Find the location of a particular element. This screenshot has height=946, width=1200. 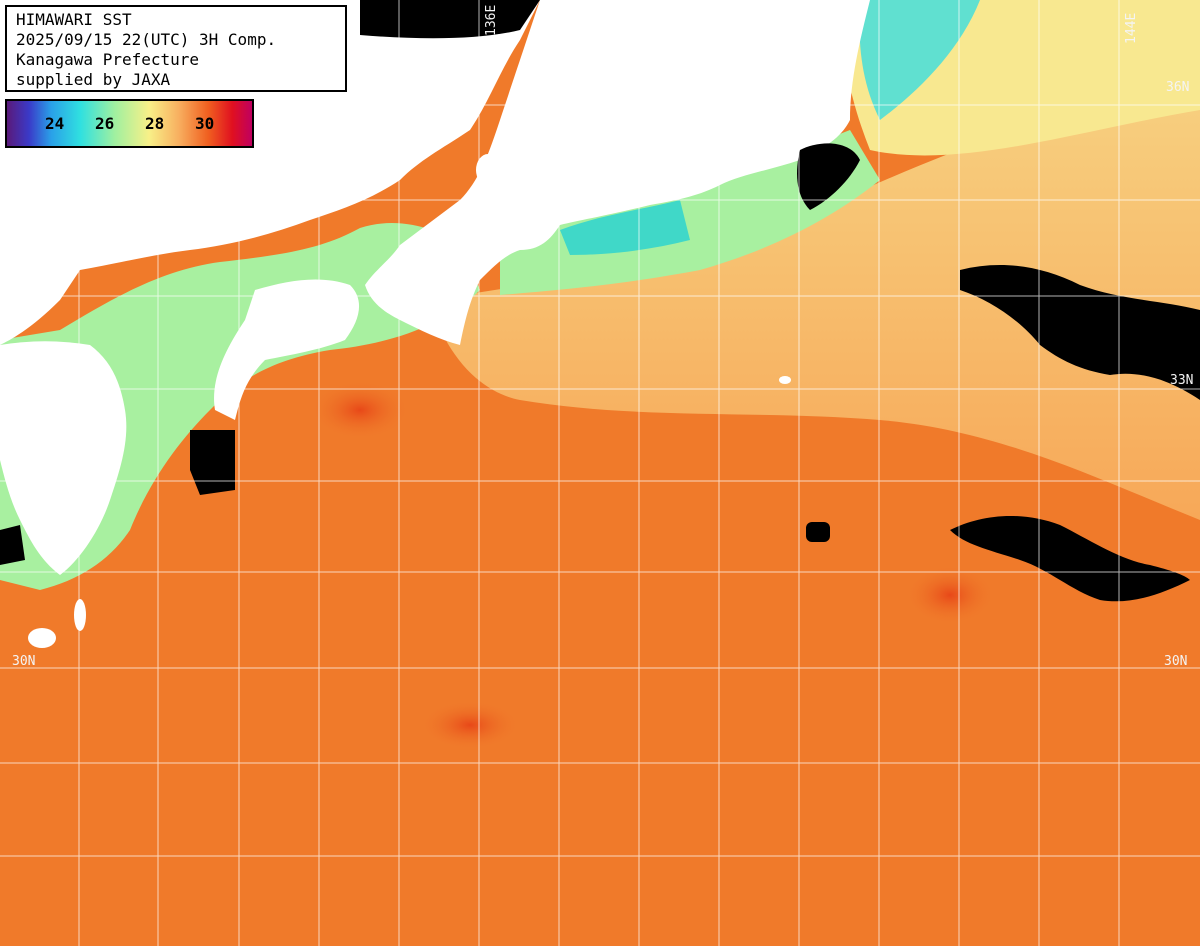

warm-core-central is located at coordinates (470, 725).